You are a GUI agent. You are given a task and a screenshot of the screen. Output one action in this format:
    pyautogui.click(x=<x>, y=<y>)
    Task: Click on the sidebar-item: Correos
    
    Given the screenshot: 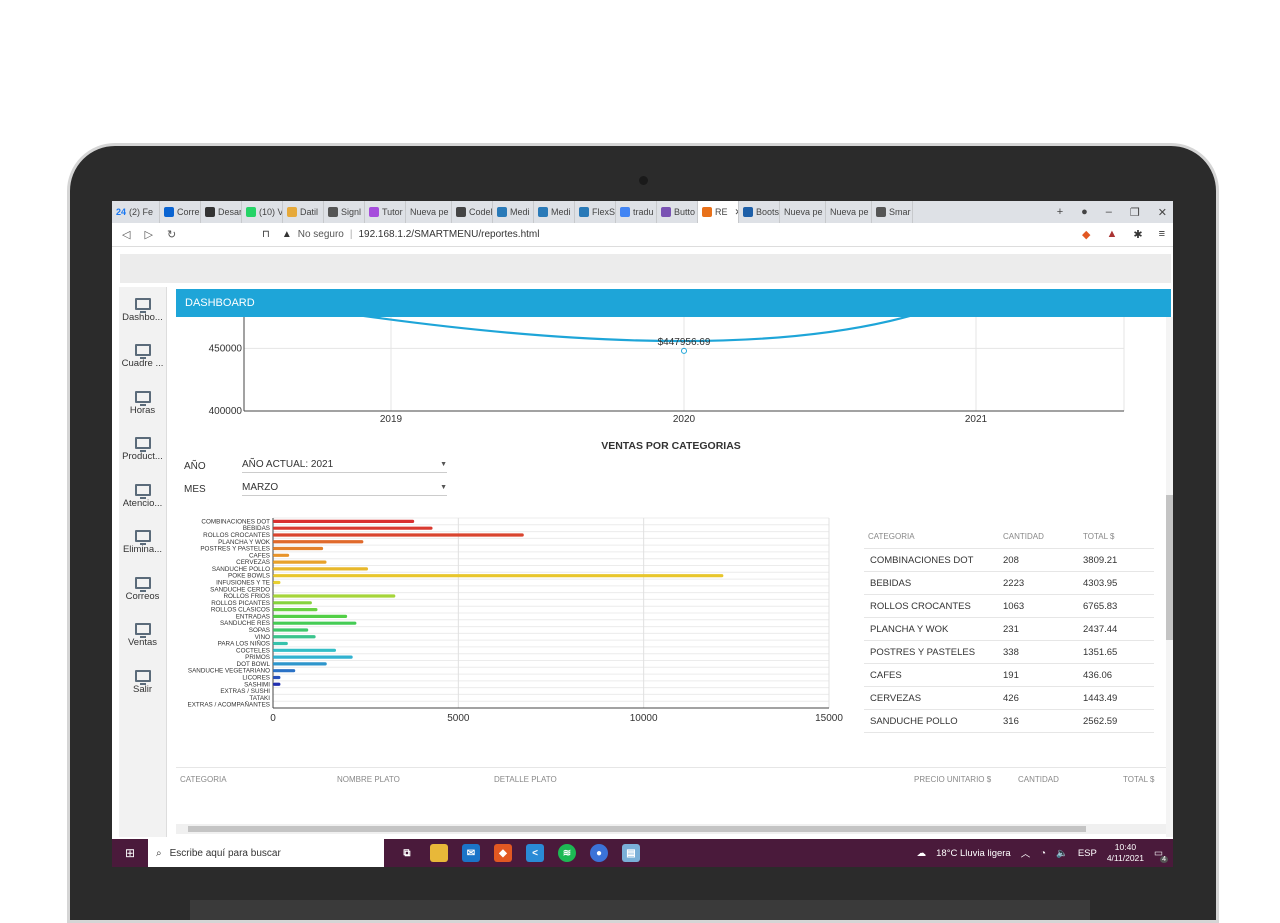 What is the action you would take?
    pyautogui.click(x=142, y=589)
    